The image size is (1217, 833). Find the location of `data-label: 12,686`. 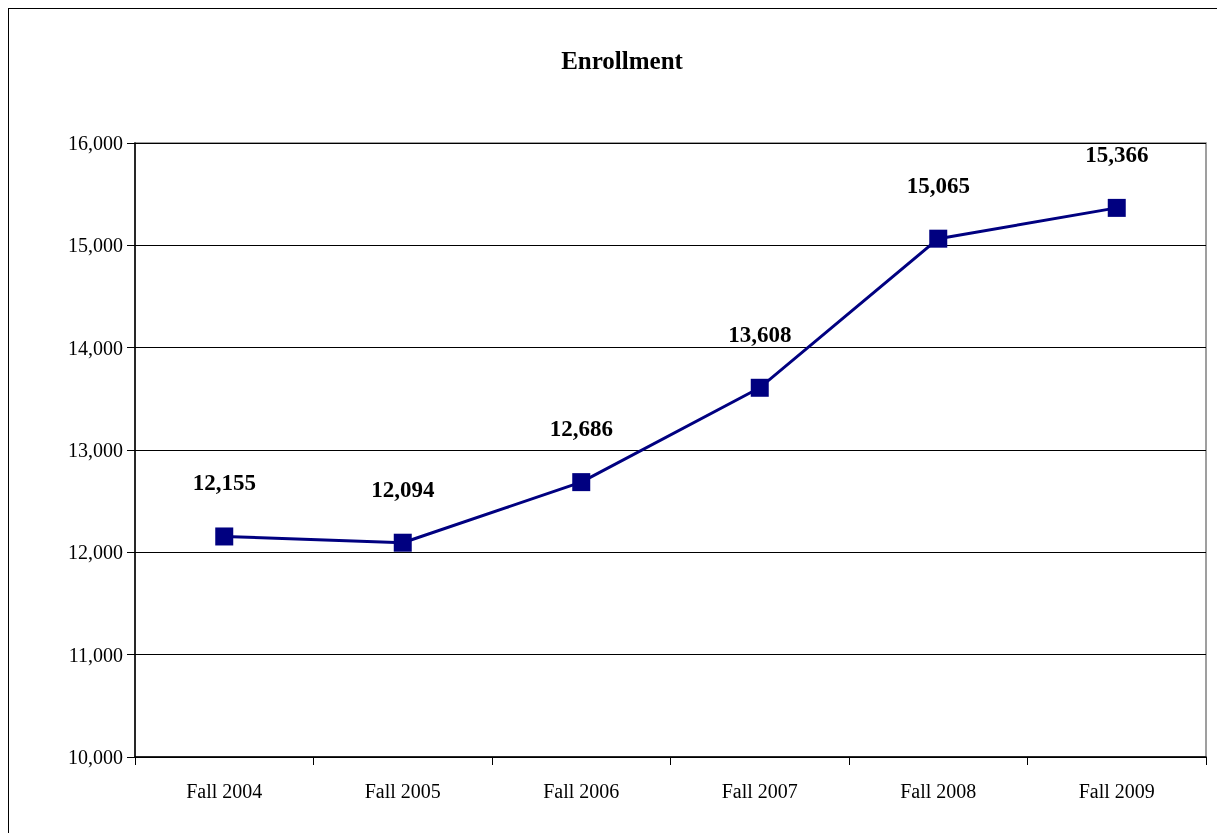

data-label: 12,686 is located at coordinates (581, 429).